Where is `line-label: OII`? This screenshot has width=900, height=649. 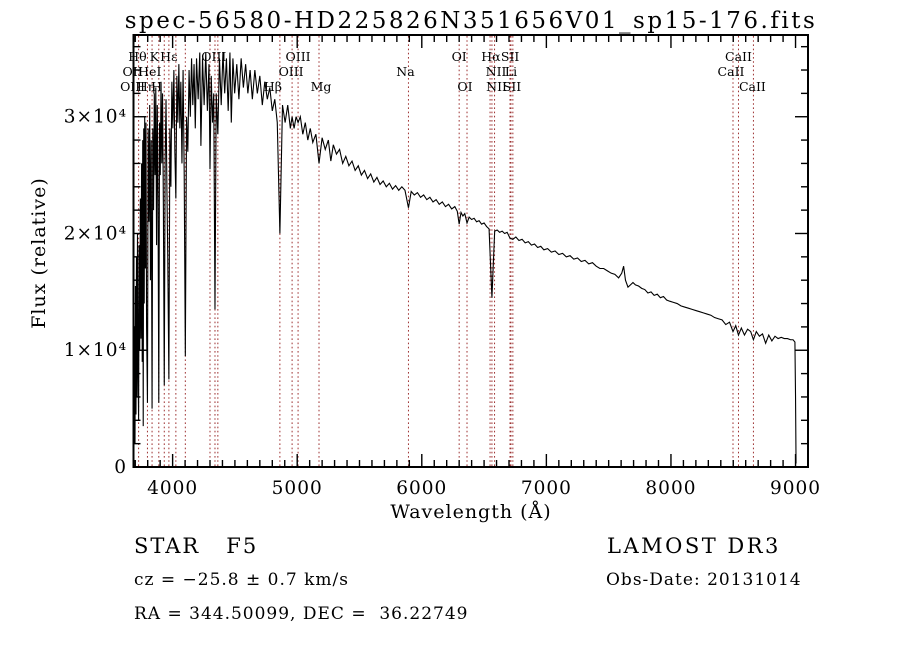
line-label: OII is located at coordinates (133, 71).